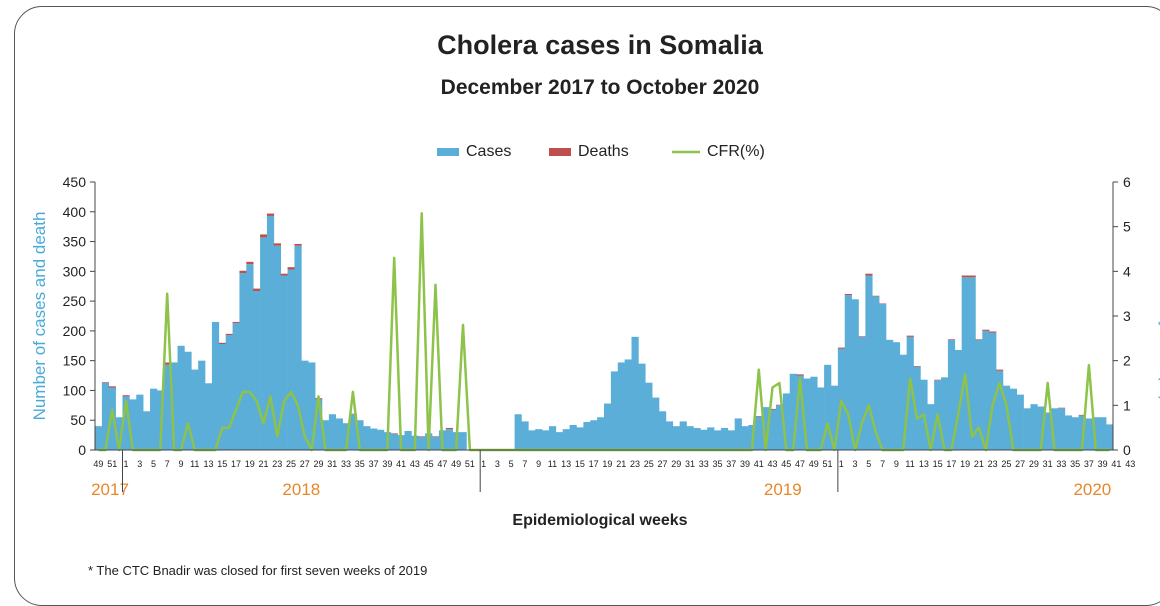 The height and width of the screenshot is (606, 1160). Describe the element at coordinates (603, 151) in the screenshot. I see `legend-deaths-label: Deaths` at that location.